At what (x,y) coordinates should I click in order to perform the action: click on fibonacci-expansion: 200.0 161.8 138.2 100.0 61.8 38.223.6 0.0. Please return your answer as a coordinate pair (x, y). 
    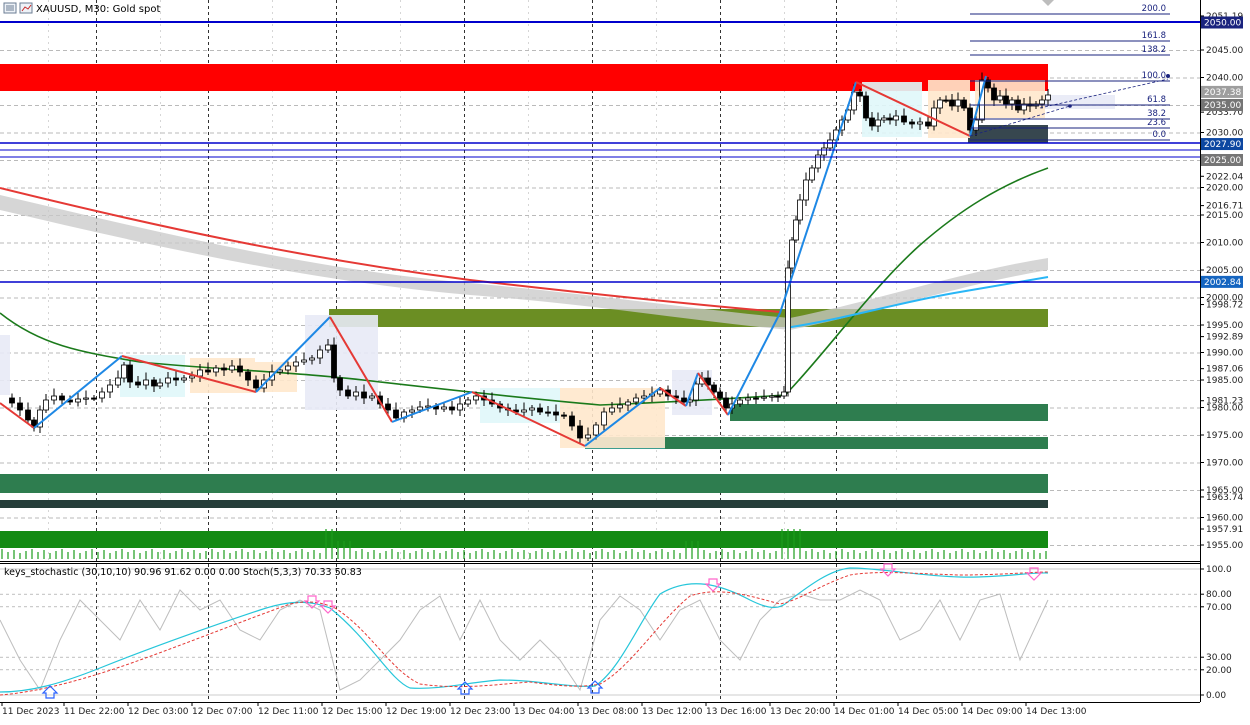
    Looking at the image, I should click on (1070, 70).